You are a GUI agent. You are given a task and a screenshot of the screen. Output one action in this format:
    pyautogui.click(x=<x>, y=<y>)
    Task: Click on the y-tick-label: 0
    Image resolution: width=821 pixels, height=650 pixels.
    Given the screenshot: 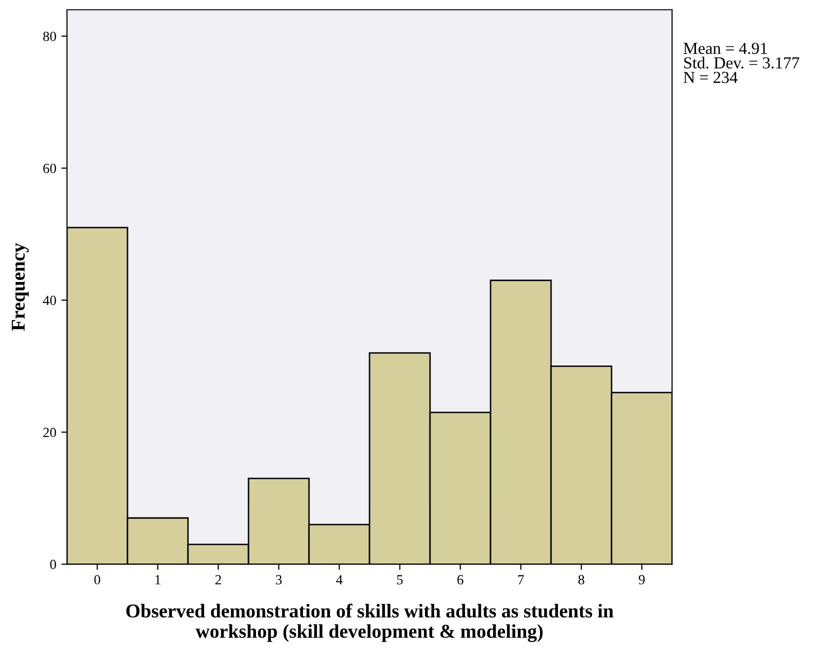 What is the action you would take?
    pyautogui.click(x=53, y=565)
    